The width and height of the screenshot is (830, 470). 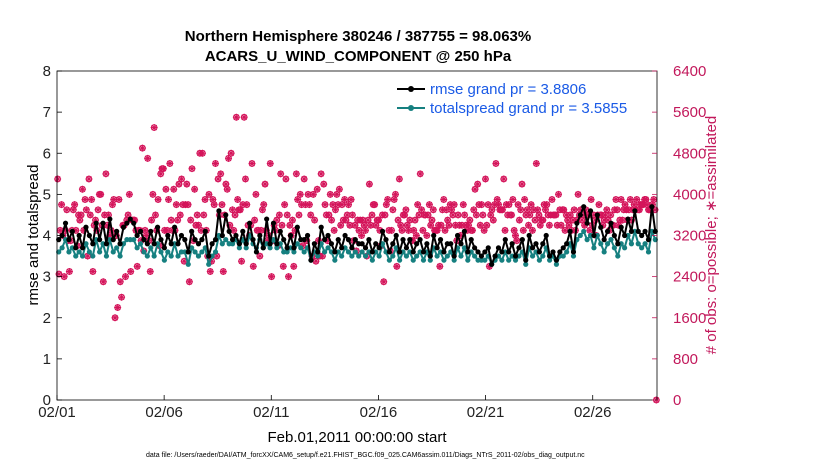 What do you see at coordinates (47, 400) in the screenshot?
I see `left-tick-label: 0` at bounding box center [47, 400].